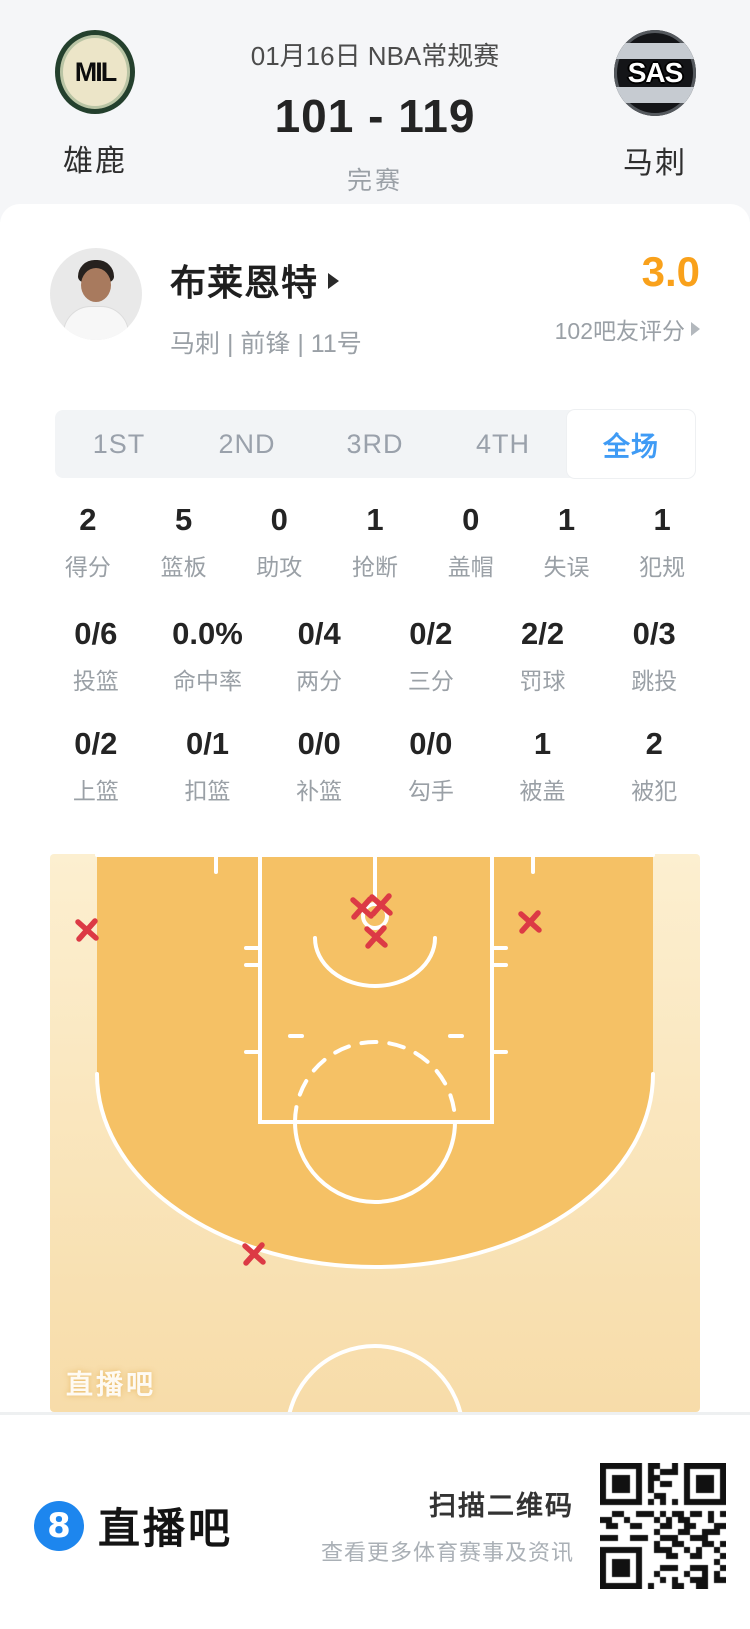 Image resolution: width=750 pixels, height=1629 pixels. What do you see at coordinates (183, 567) in the screenshot?
I see `stat-label: 篮板` at bounding box center [183, 567].